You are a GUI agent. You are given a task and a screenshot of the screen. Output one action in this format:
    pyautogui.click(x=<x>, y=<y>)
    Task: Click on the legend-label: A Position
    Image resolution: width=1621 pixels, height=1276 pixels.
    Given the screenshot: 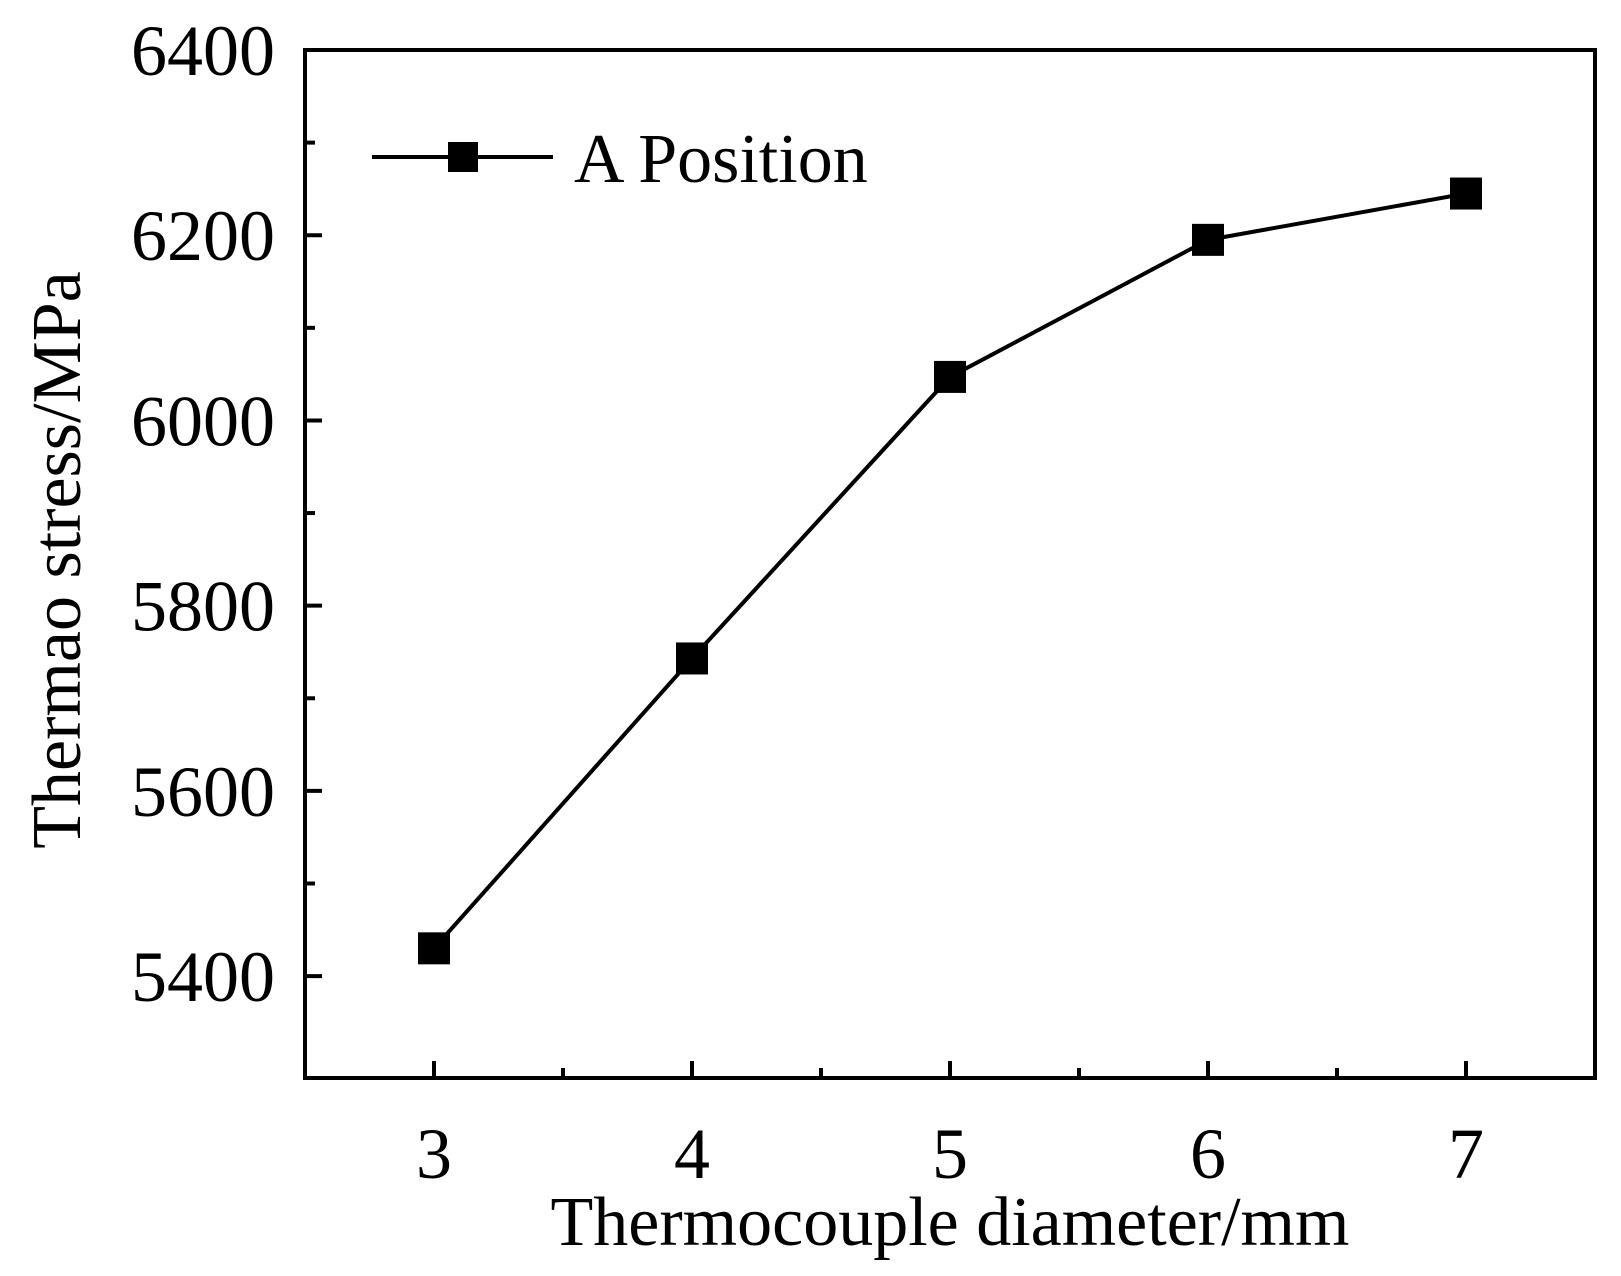 What is the action you would take?
    pyautogui.click(x=721, y=159)
    